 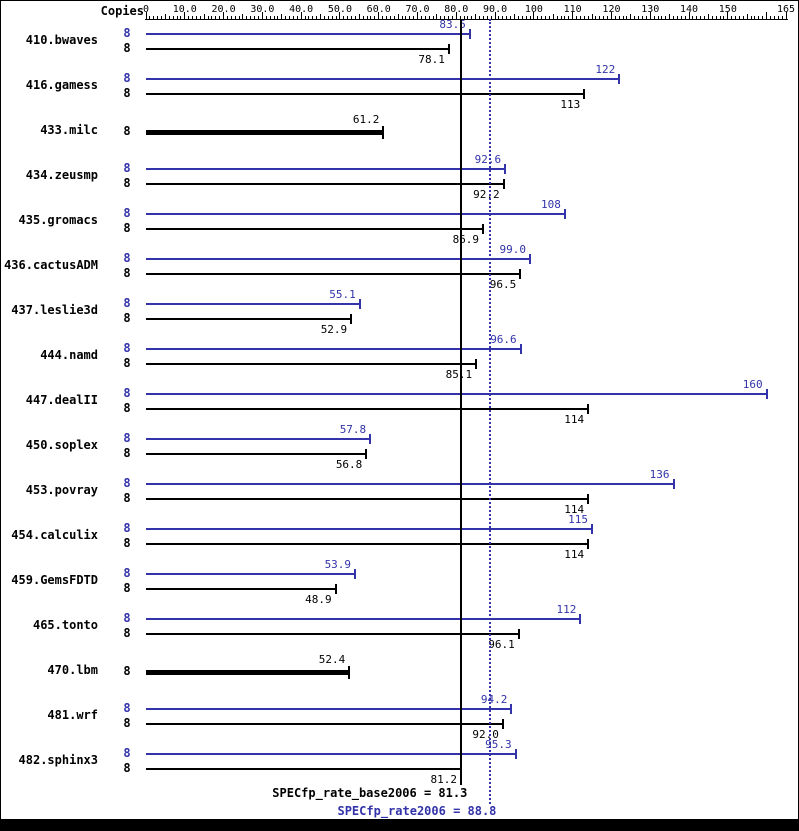 What do you see at coordinates (69, 355) in the screenshot?
I see `benchmark-name: 444.namd` at bounding box center [69, 355].